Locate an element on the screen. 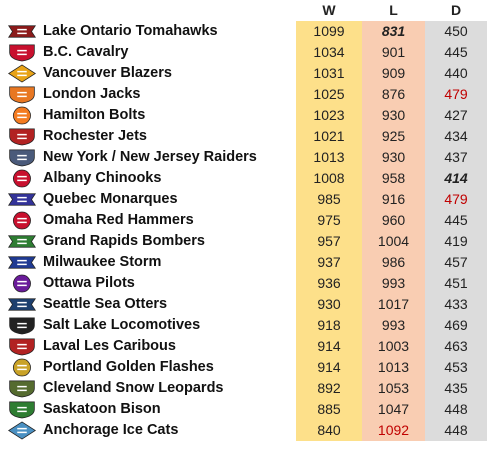 This screenshot has height=452, width=502. wins-value: 1021 is located at coordinates (329, 136).